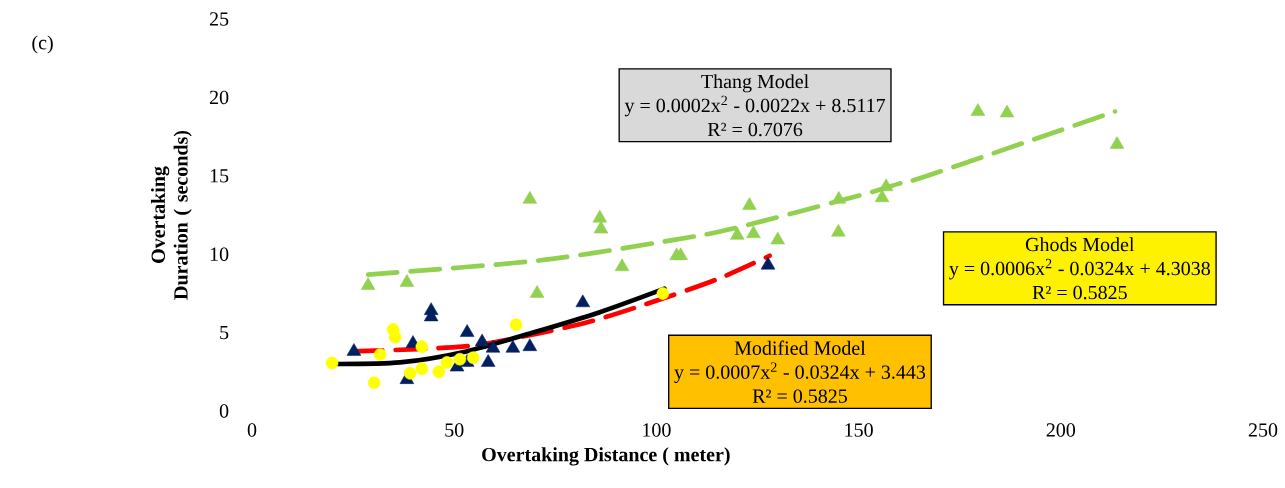 Image resolution: width=1285 pixels, height=488 pixels. I want to click on x-axis-title: Overtaking Distance ( meter), so click(606, 456).